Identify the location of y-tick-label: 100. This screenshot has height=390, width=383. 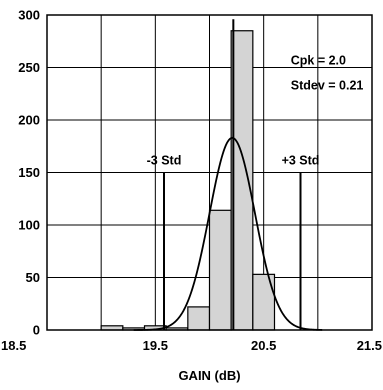
(29, 225).